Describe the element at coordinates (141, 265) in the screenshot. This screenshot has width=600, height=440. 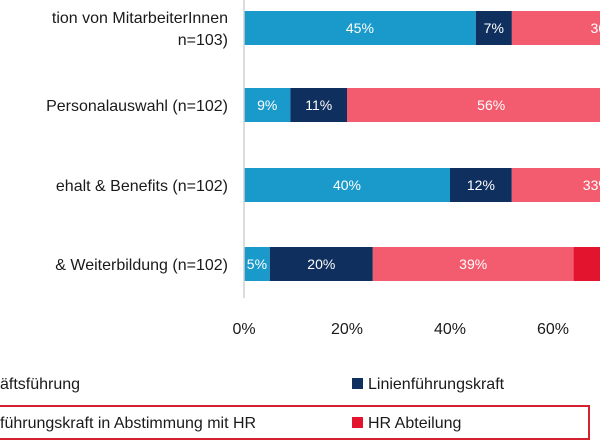
I see `category-label-3-0: & Weiterbildung (n=102)` at that location.